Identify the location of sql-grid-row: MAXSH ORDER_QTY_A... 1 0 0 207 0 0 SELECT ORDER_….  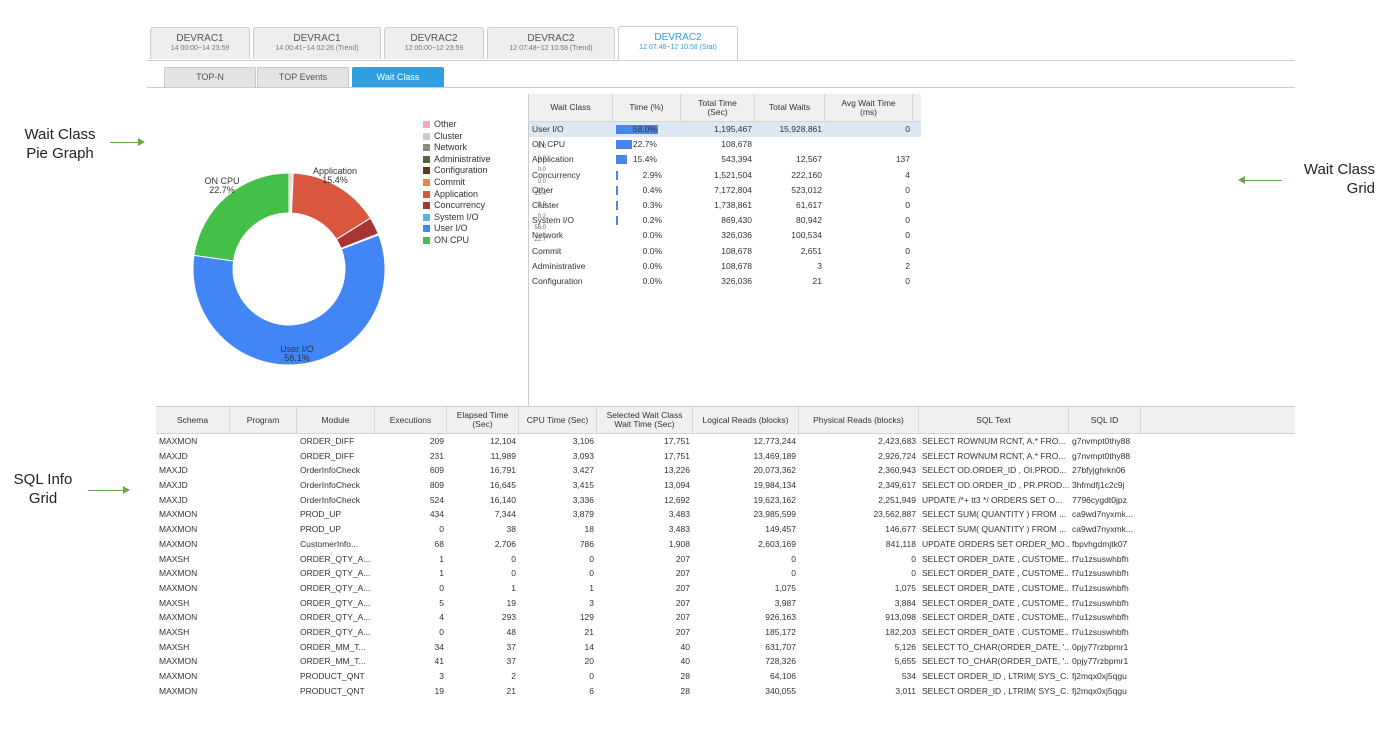
(725, 559).